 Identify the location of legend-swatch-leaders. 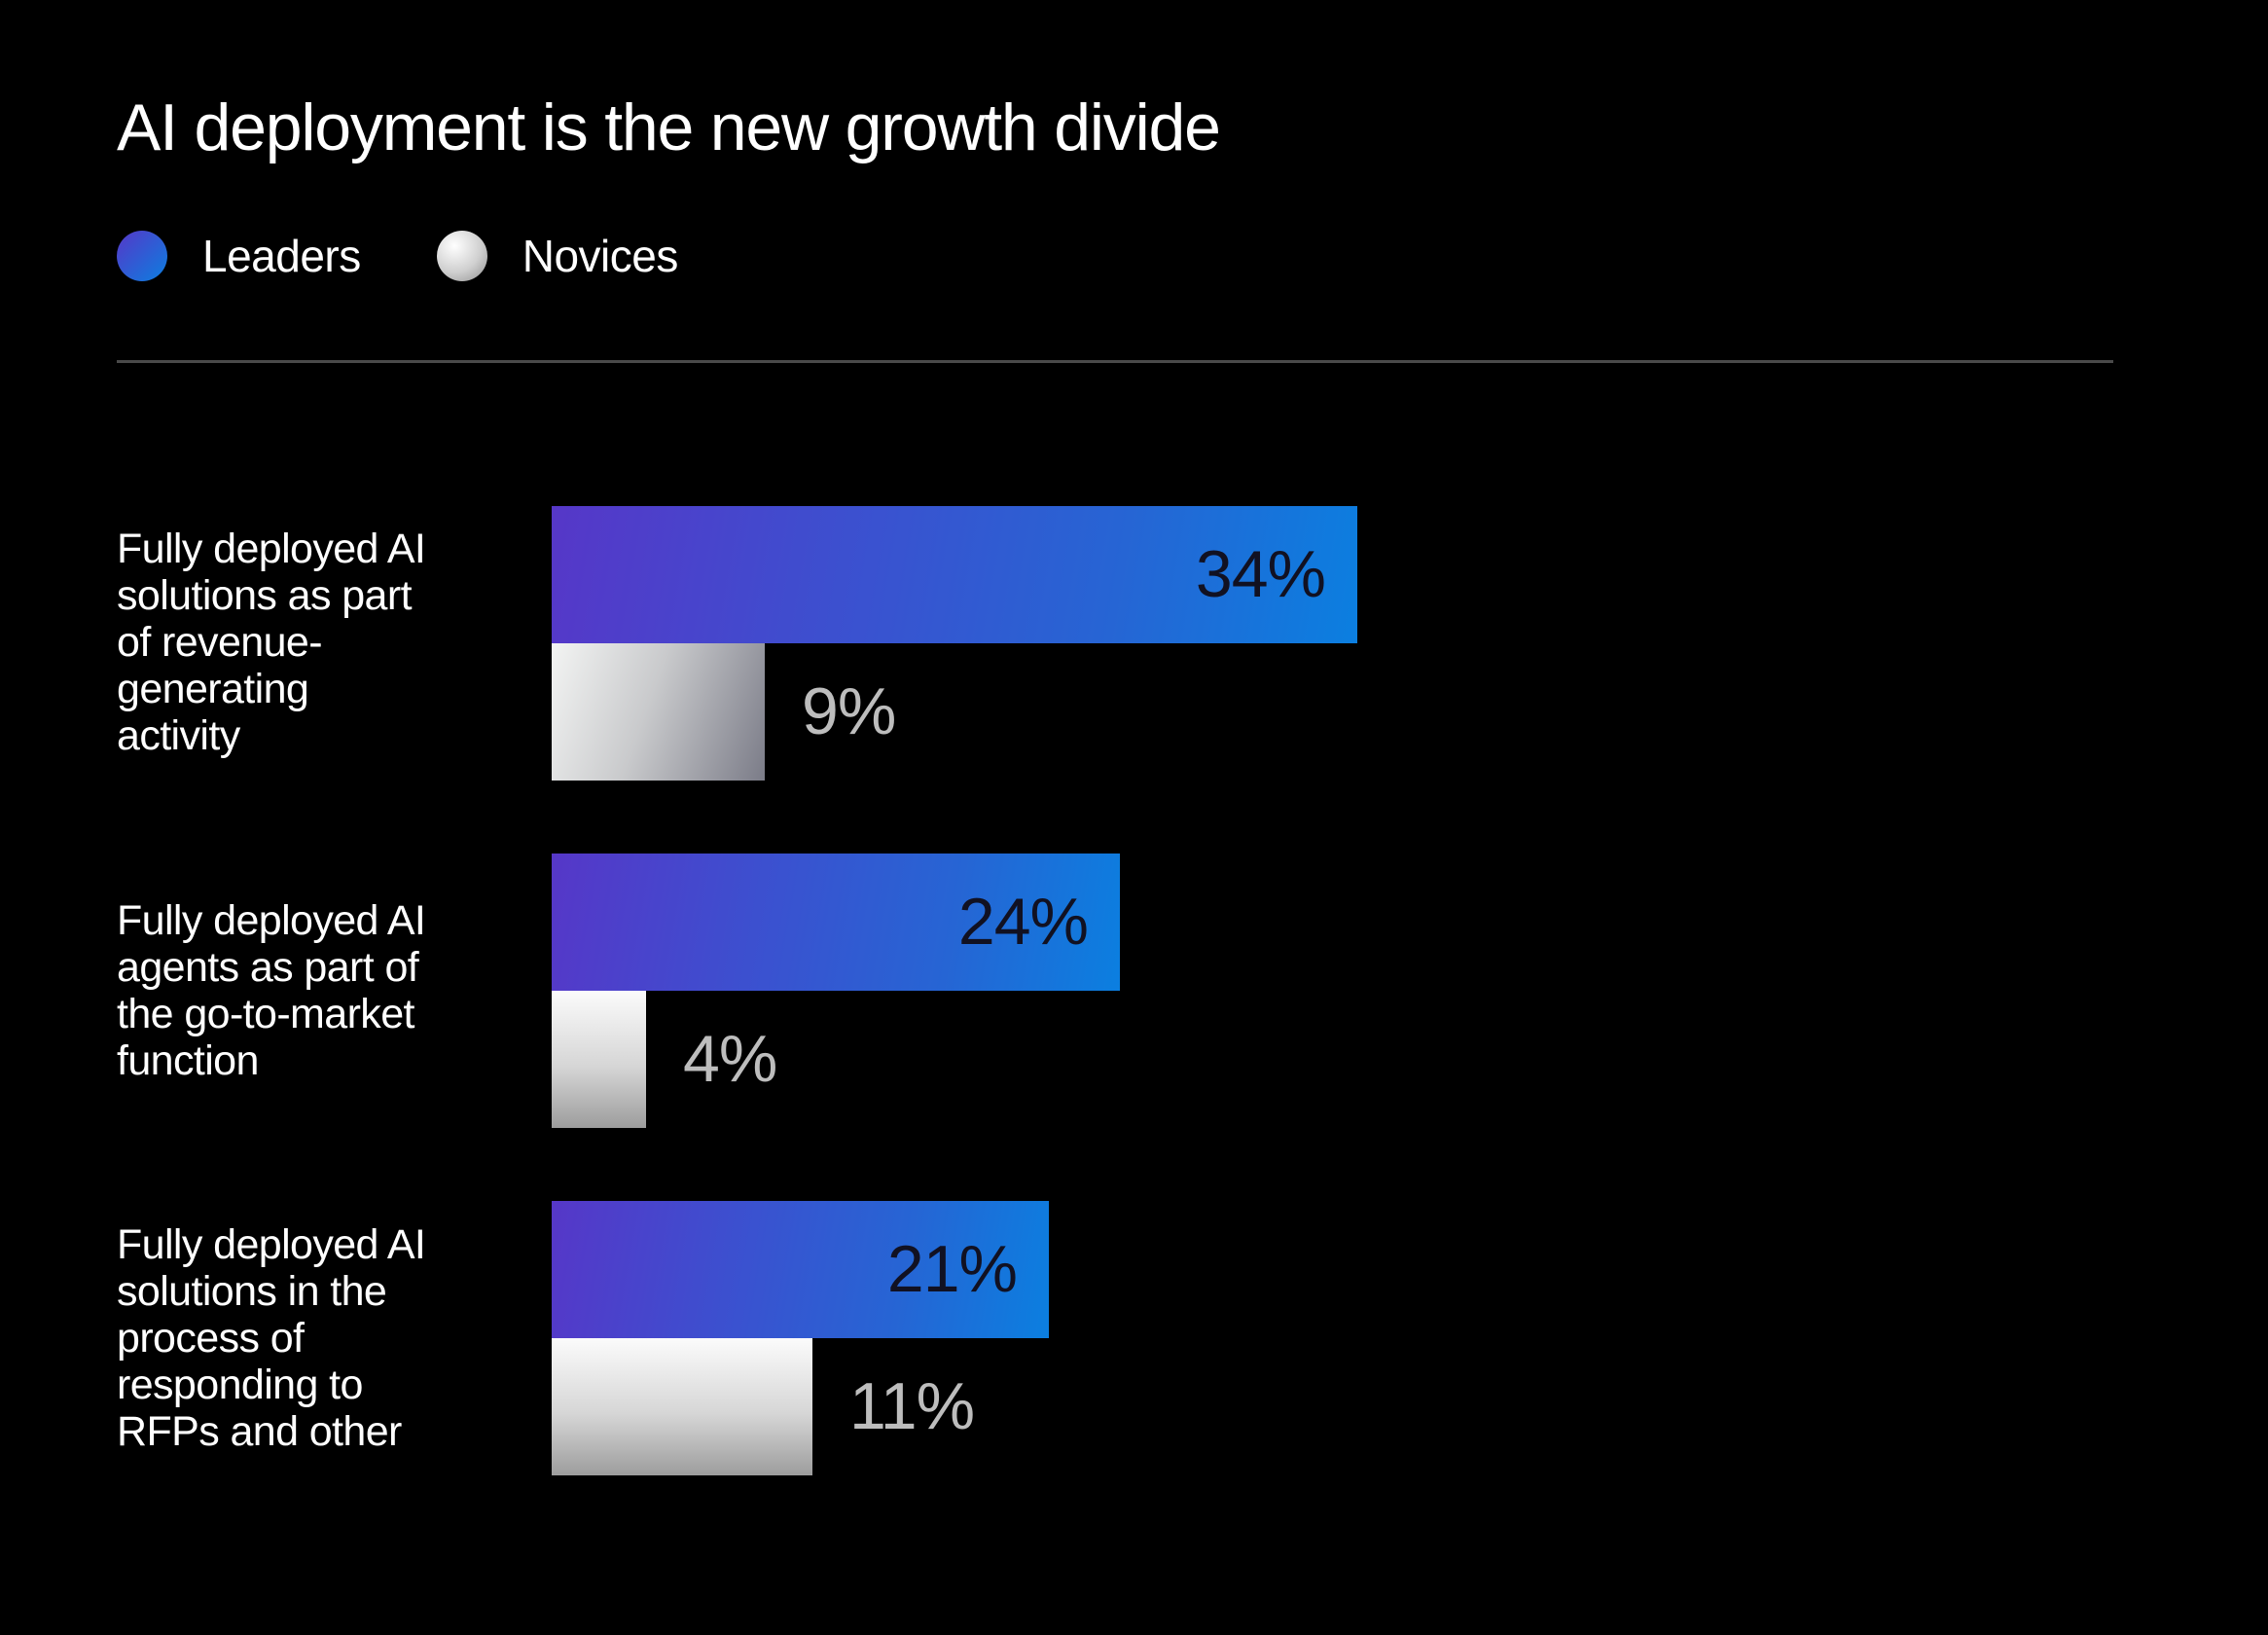
(142, 256).